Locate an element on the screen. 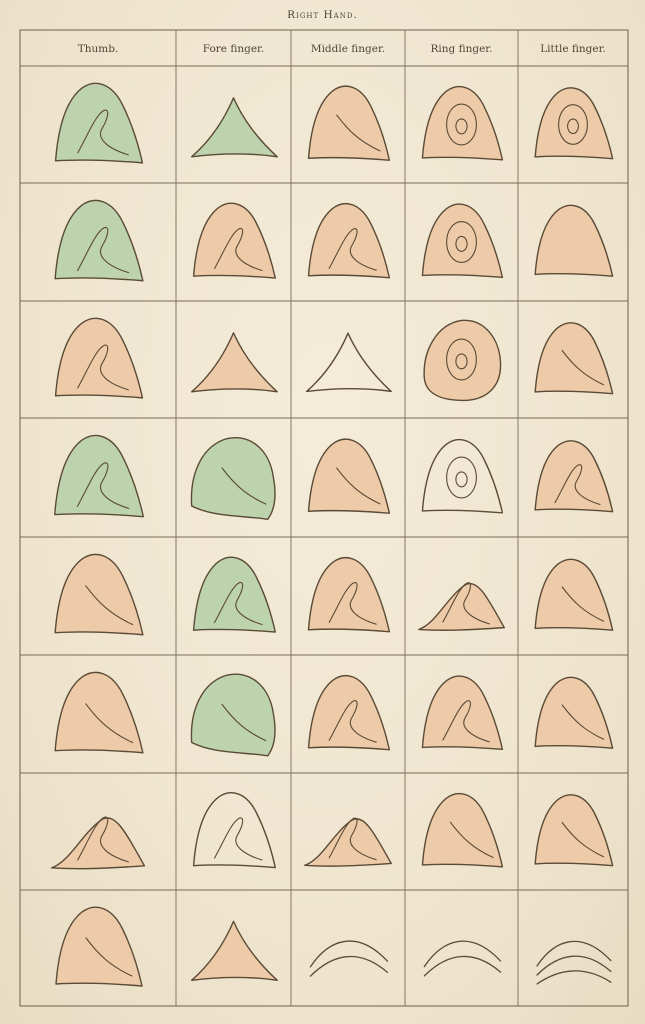 The width and height of the screenshot is (645, 1024). page-title: Right Hand. is located at coordinates (322, 15).